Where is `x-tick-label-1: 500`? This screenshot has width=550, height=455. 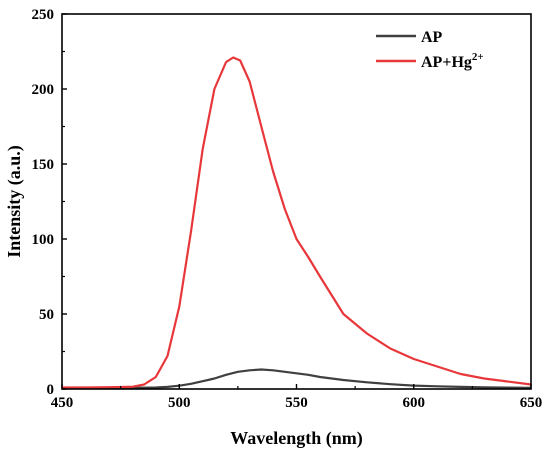
x-tick-label-1: 500 is located at coordinates (179, 403).